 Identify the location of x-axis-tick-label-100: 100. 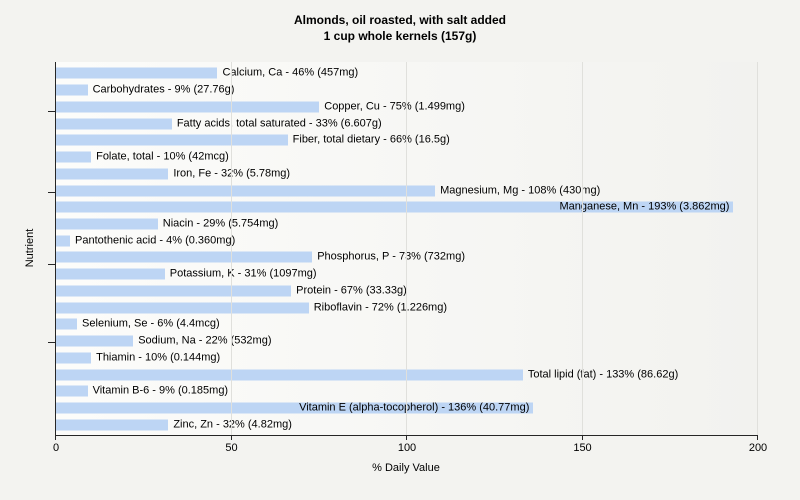
(407, 448).